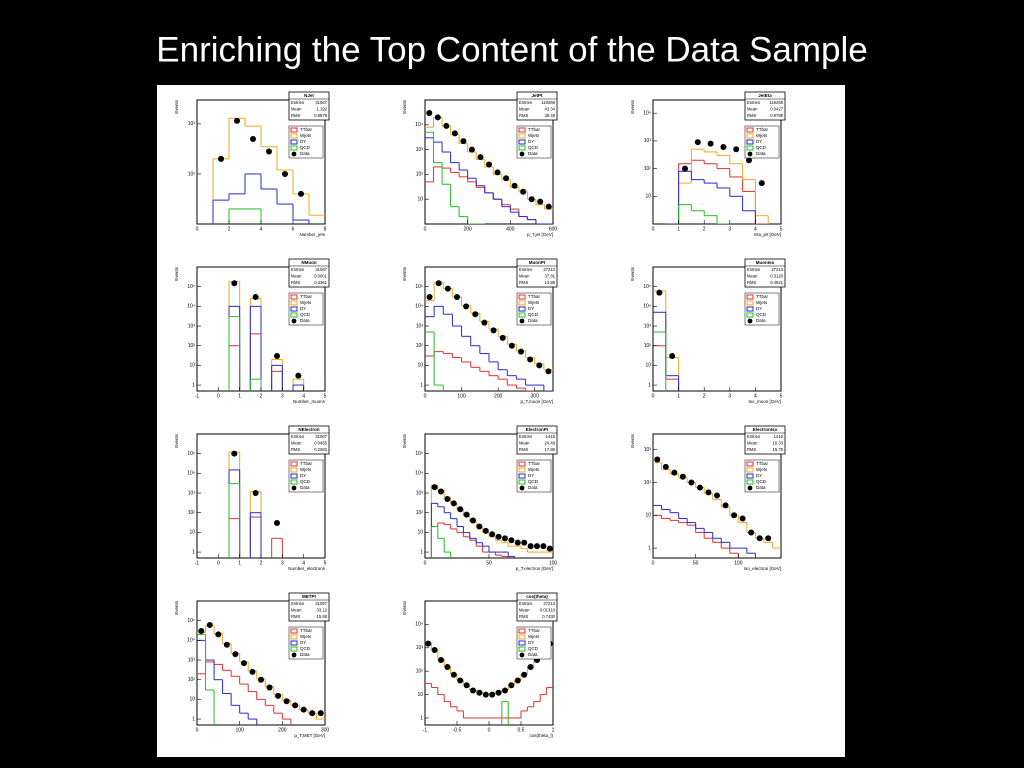  What do you see at coordinates (282, 563) in the screenshot?
I see `x-tick-label: 3` at bounding box center [282, 563].